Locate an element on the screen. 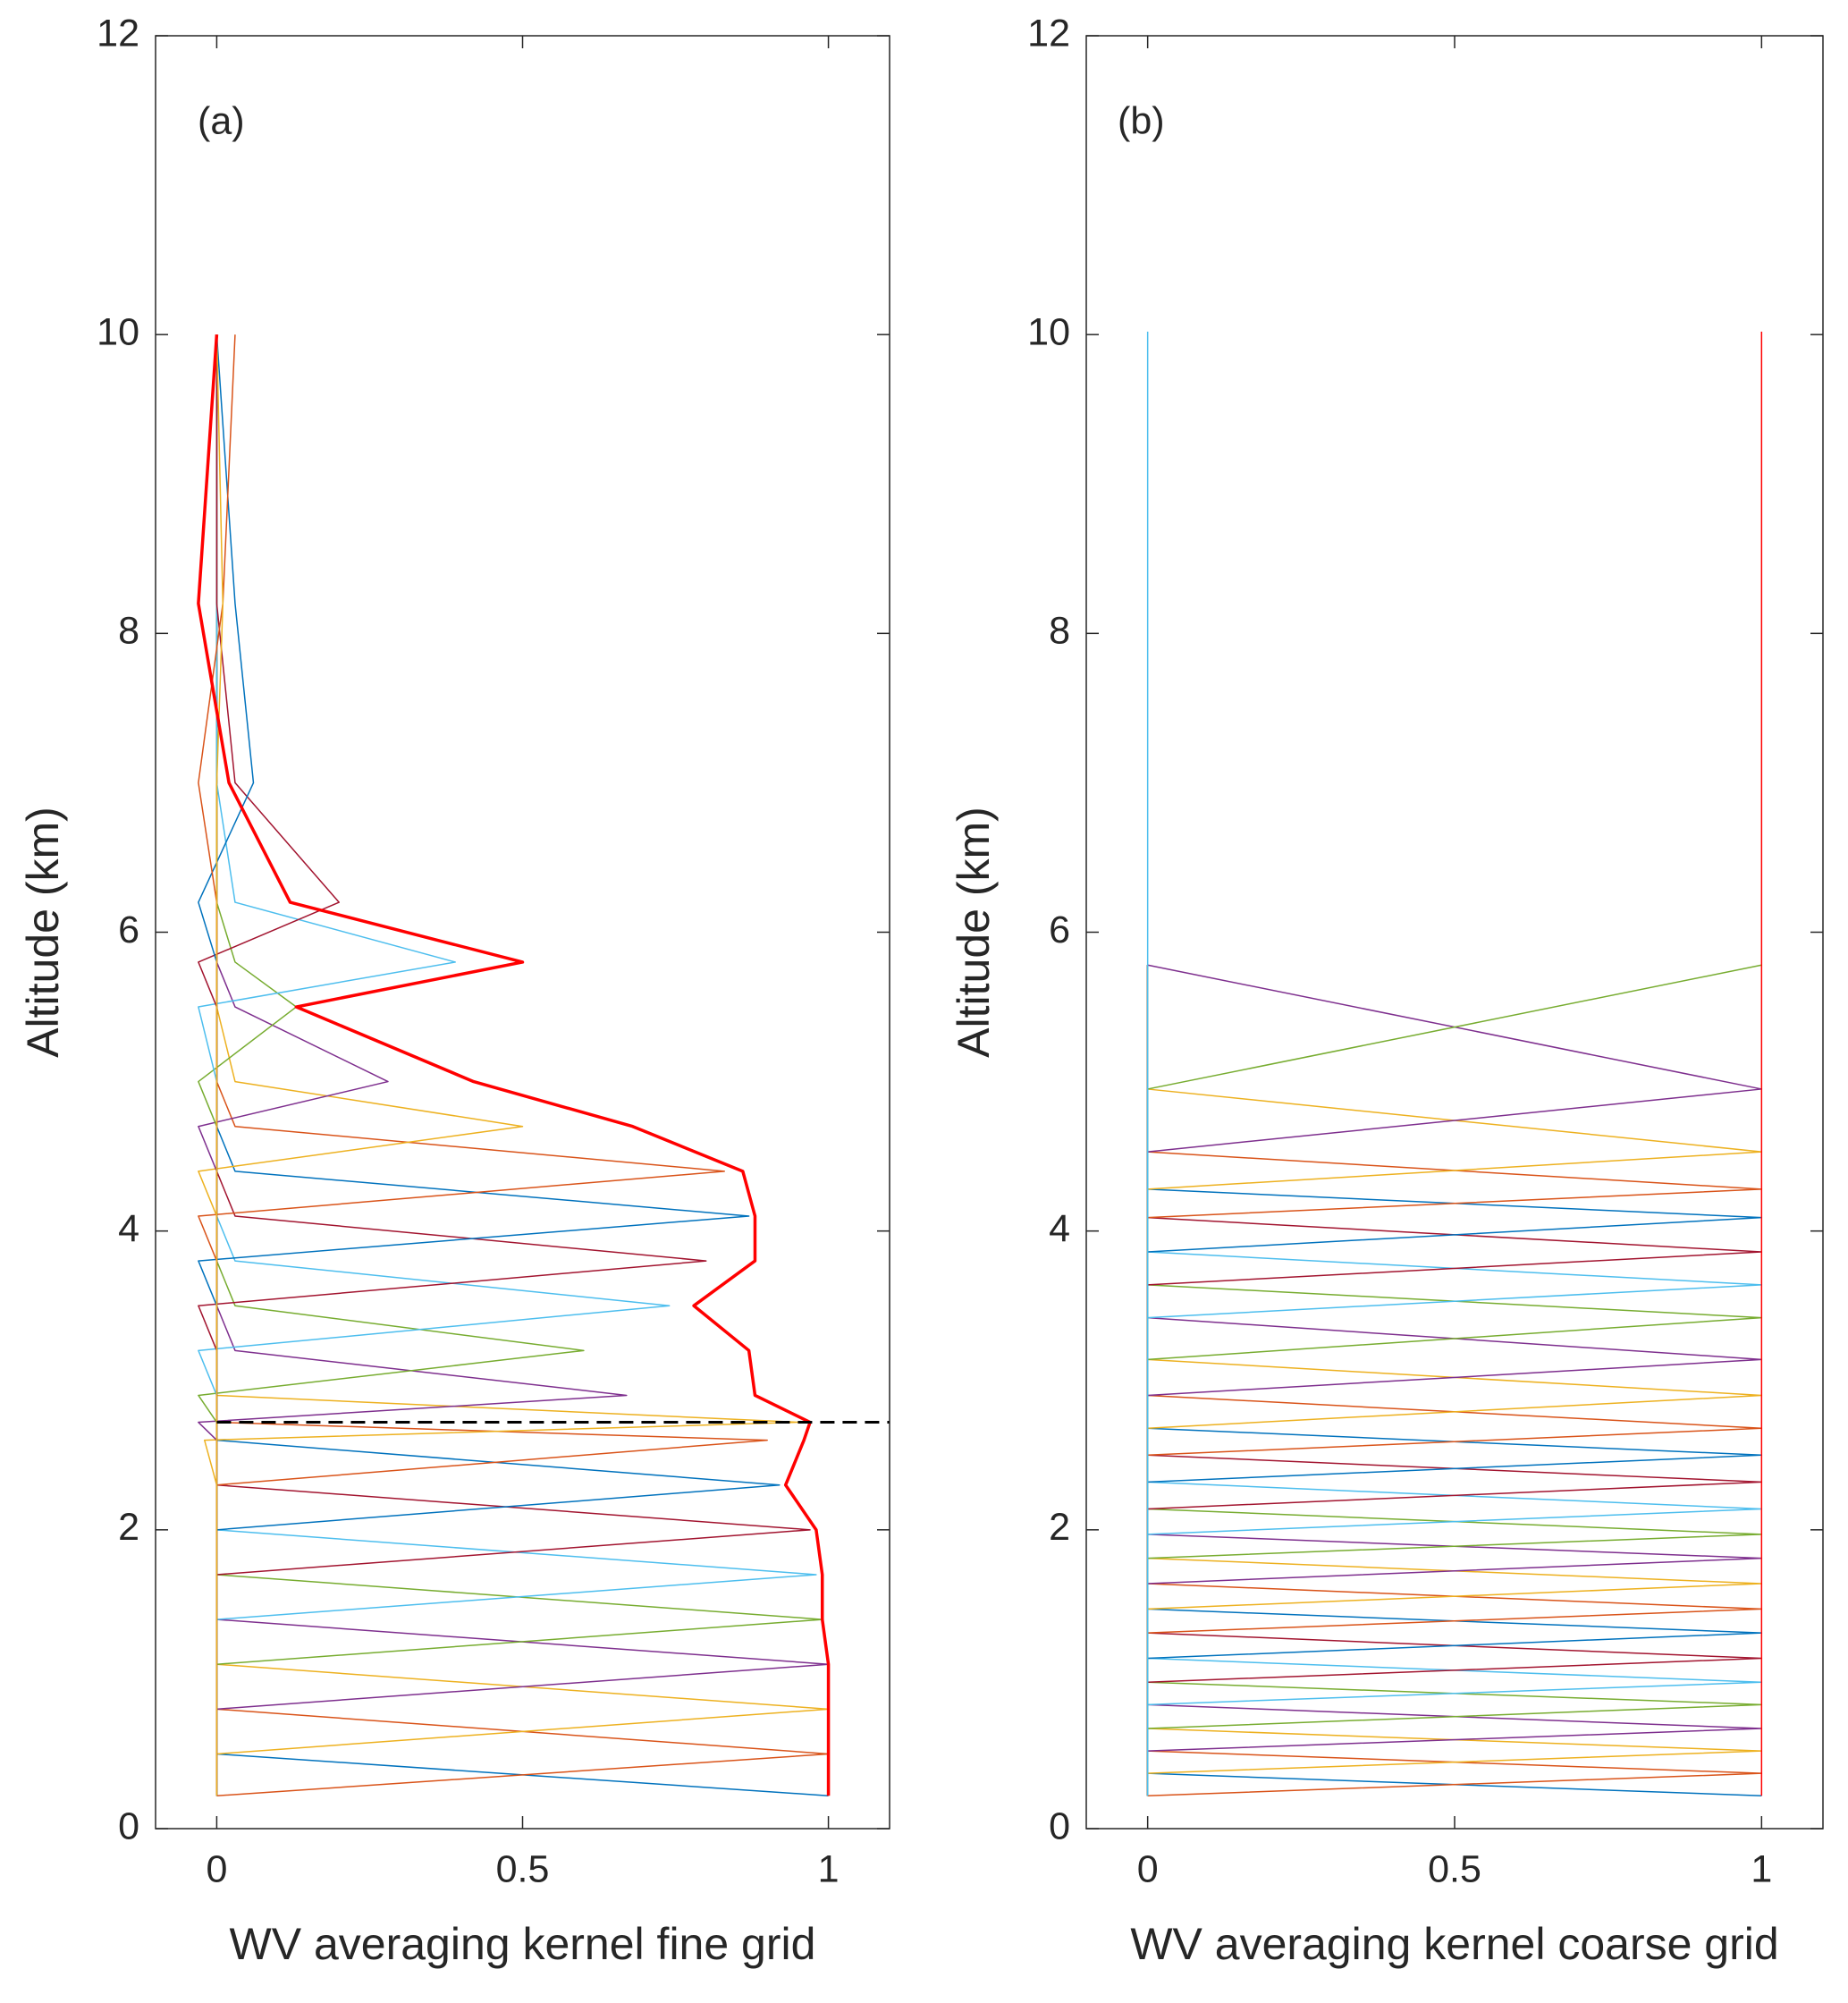 This screenshot has width=1848, height=2003. x-axis-label: WV averaging kernel fine grid is located at coordinates (523, 1944).